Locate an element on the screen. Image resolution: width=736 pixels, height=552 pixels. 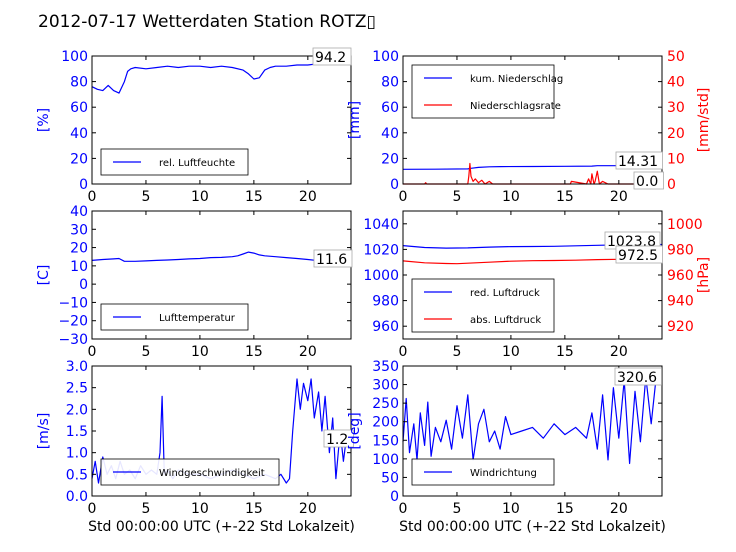
precipitation-value-annotation: 0.0 is located at coordinates (647, 182).